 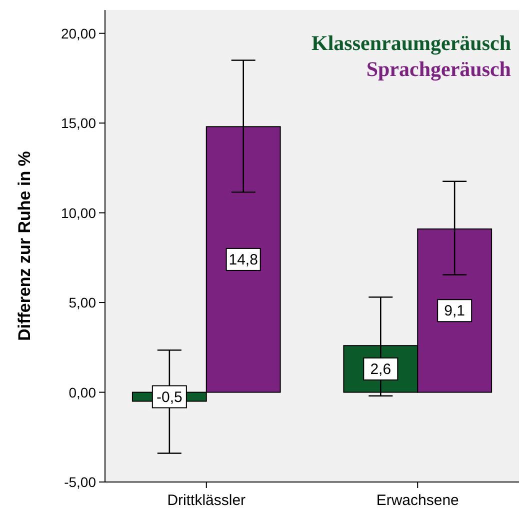 What do you see at coordinates (412, 43) in the screenshot?
I see `text: Klassenraumgeräusch` at bounding box center [412, 43].